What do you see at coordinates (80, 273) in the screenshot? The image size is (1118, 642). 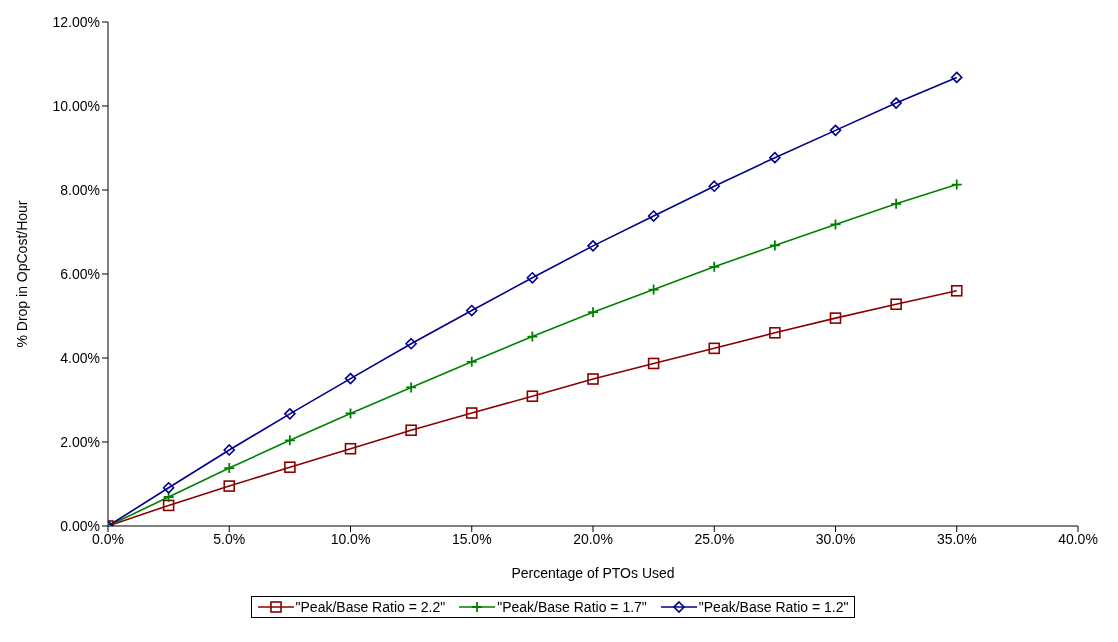 I see `y-tick-label: 6.00%` at bounding box center [80, 273].